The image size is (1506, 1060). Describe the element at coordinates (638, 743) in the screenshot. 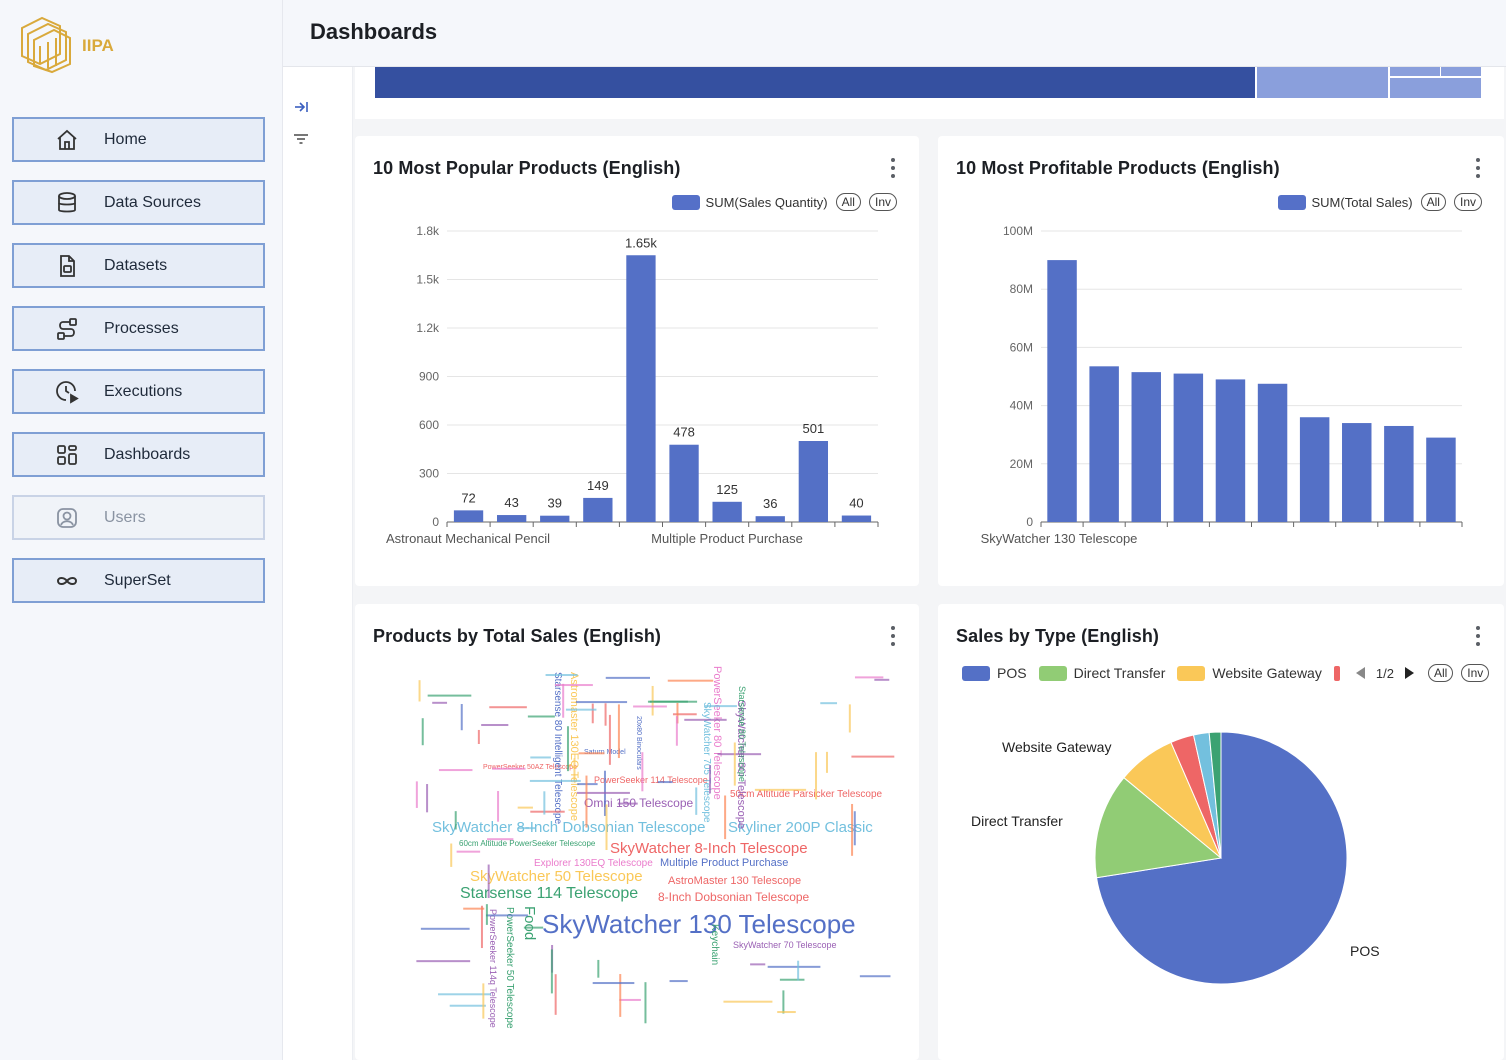

I see `word-cloud-word: 20x80 Binoculars` at that location.